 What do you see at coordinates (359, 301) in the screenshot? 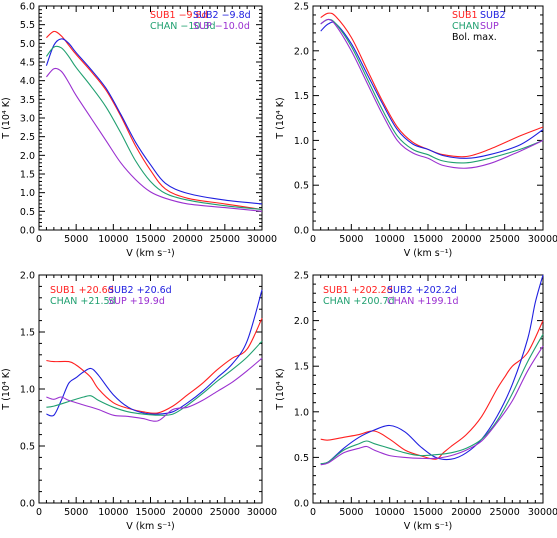
I see `legend-entry: CHAN +200.7d` at bounding box center [359, 301].